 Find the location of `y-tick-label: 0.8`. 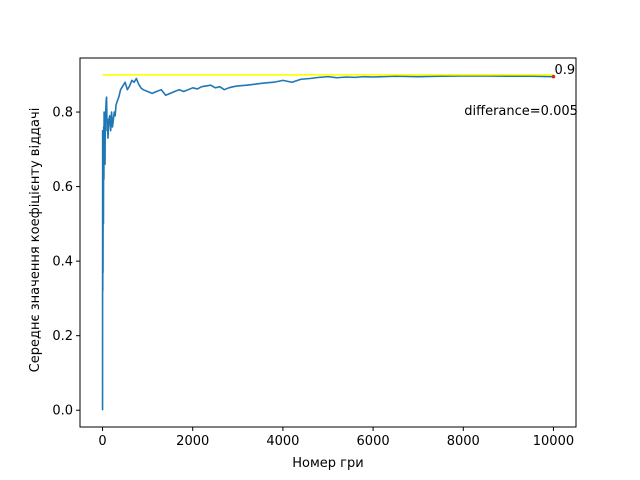

y-tick-label: 0.8 is located at coordinates (62, 113).